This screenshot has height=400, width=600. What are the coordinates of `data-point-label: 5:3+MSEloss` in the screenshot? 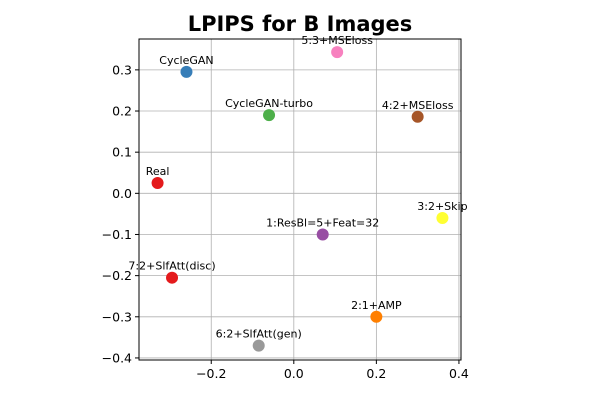 It's located at (337, 40).